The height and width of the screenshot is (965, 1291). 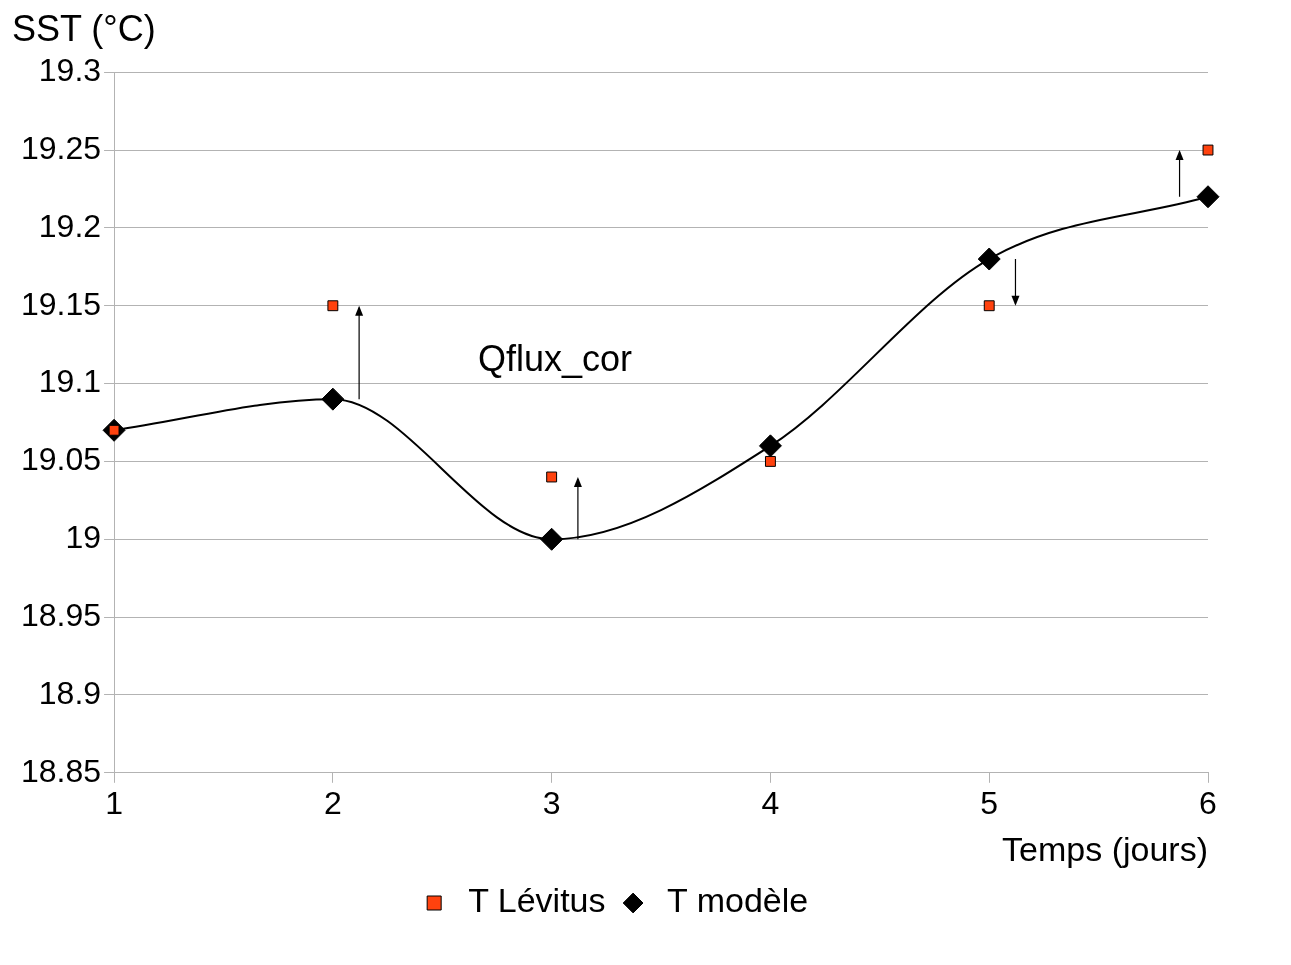 I want to click on y-tick-label: 19.1, so click(x=70, y=381).